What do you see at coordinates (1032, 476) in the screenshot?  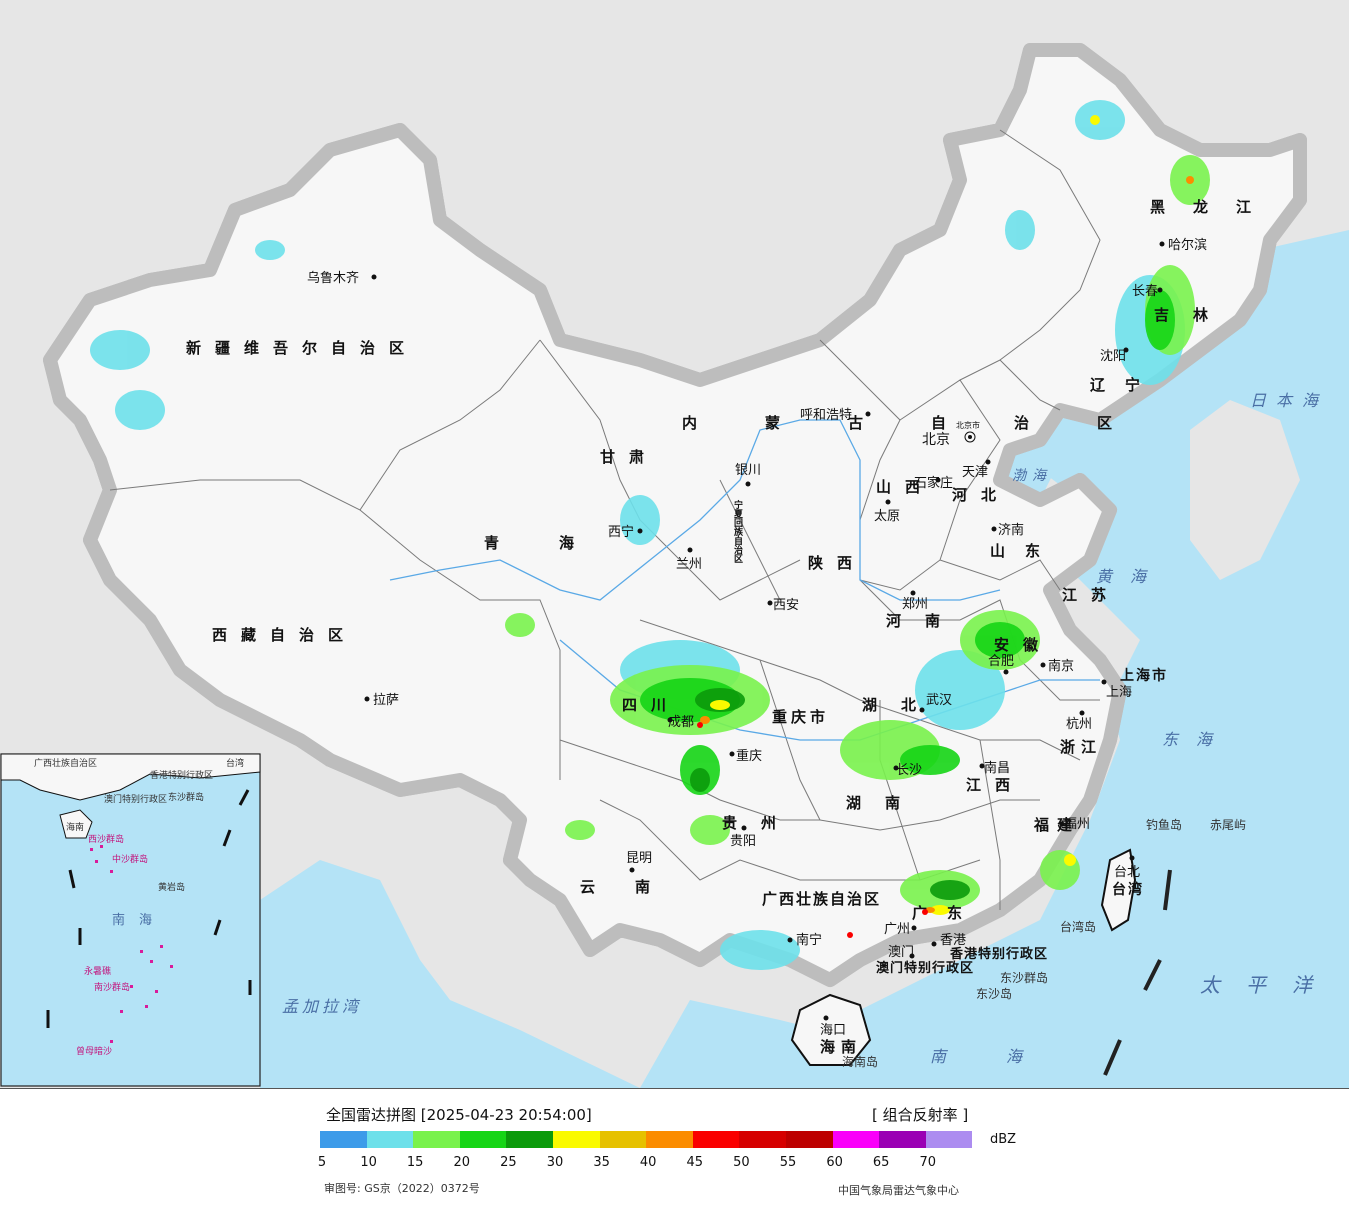 I see `label-bohai: 渤海` at bounding box center [1032, 476].